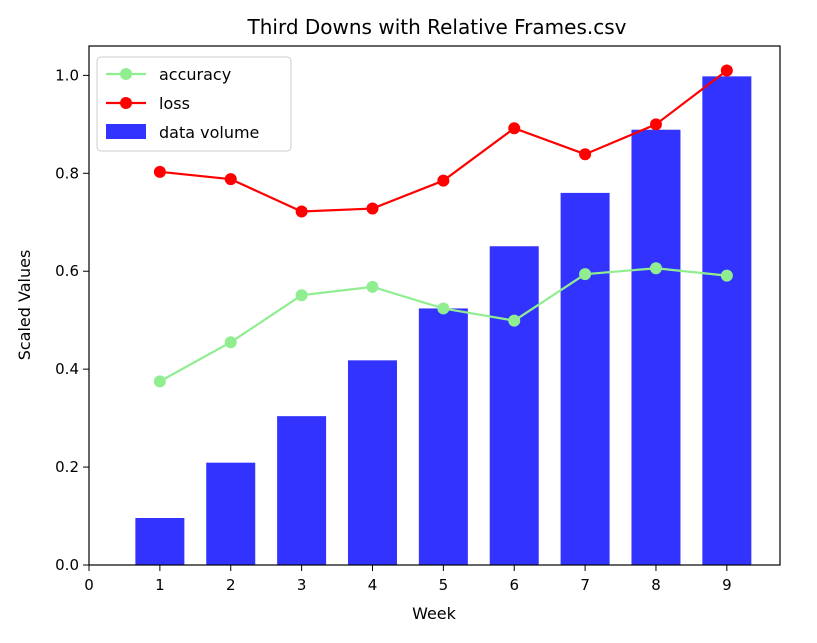 Image resolution: width=817 pixels, height=643 pixels. I want to click on y-axis: 0.0 0.2 0.4 0.6 0.8 1.0, so click(72, 320).